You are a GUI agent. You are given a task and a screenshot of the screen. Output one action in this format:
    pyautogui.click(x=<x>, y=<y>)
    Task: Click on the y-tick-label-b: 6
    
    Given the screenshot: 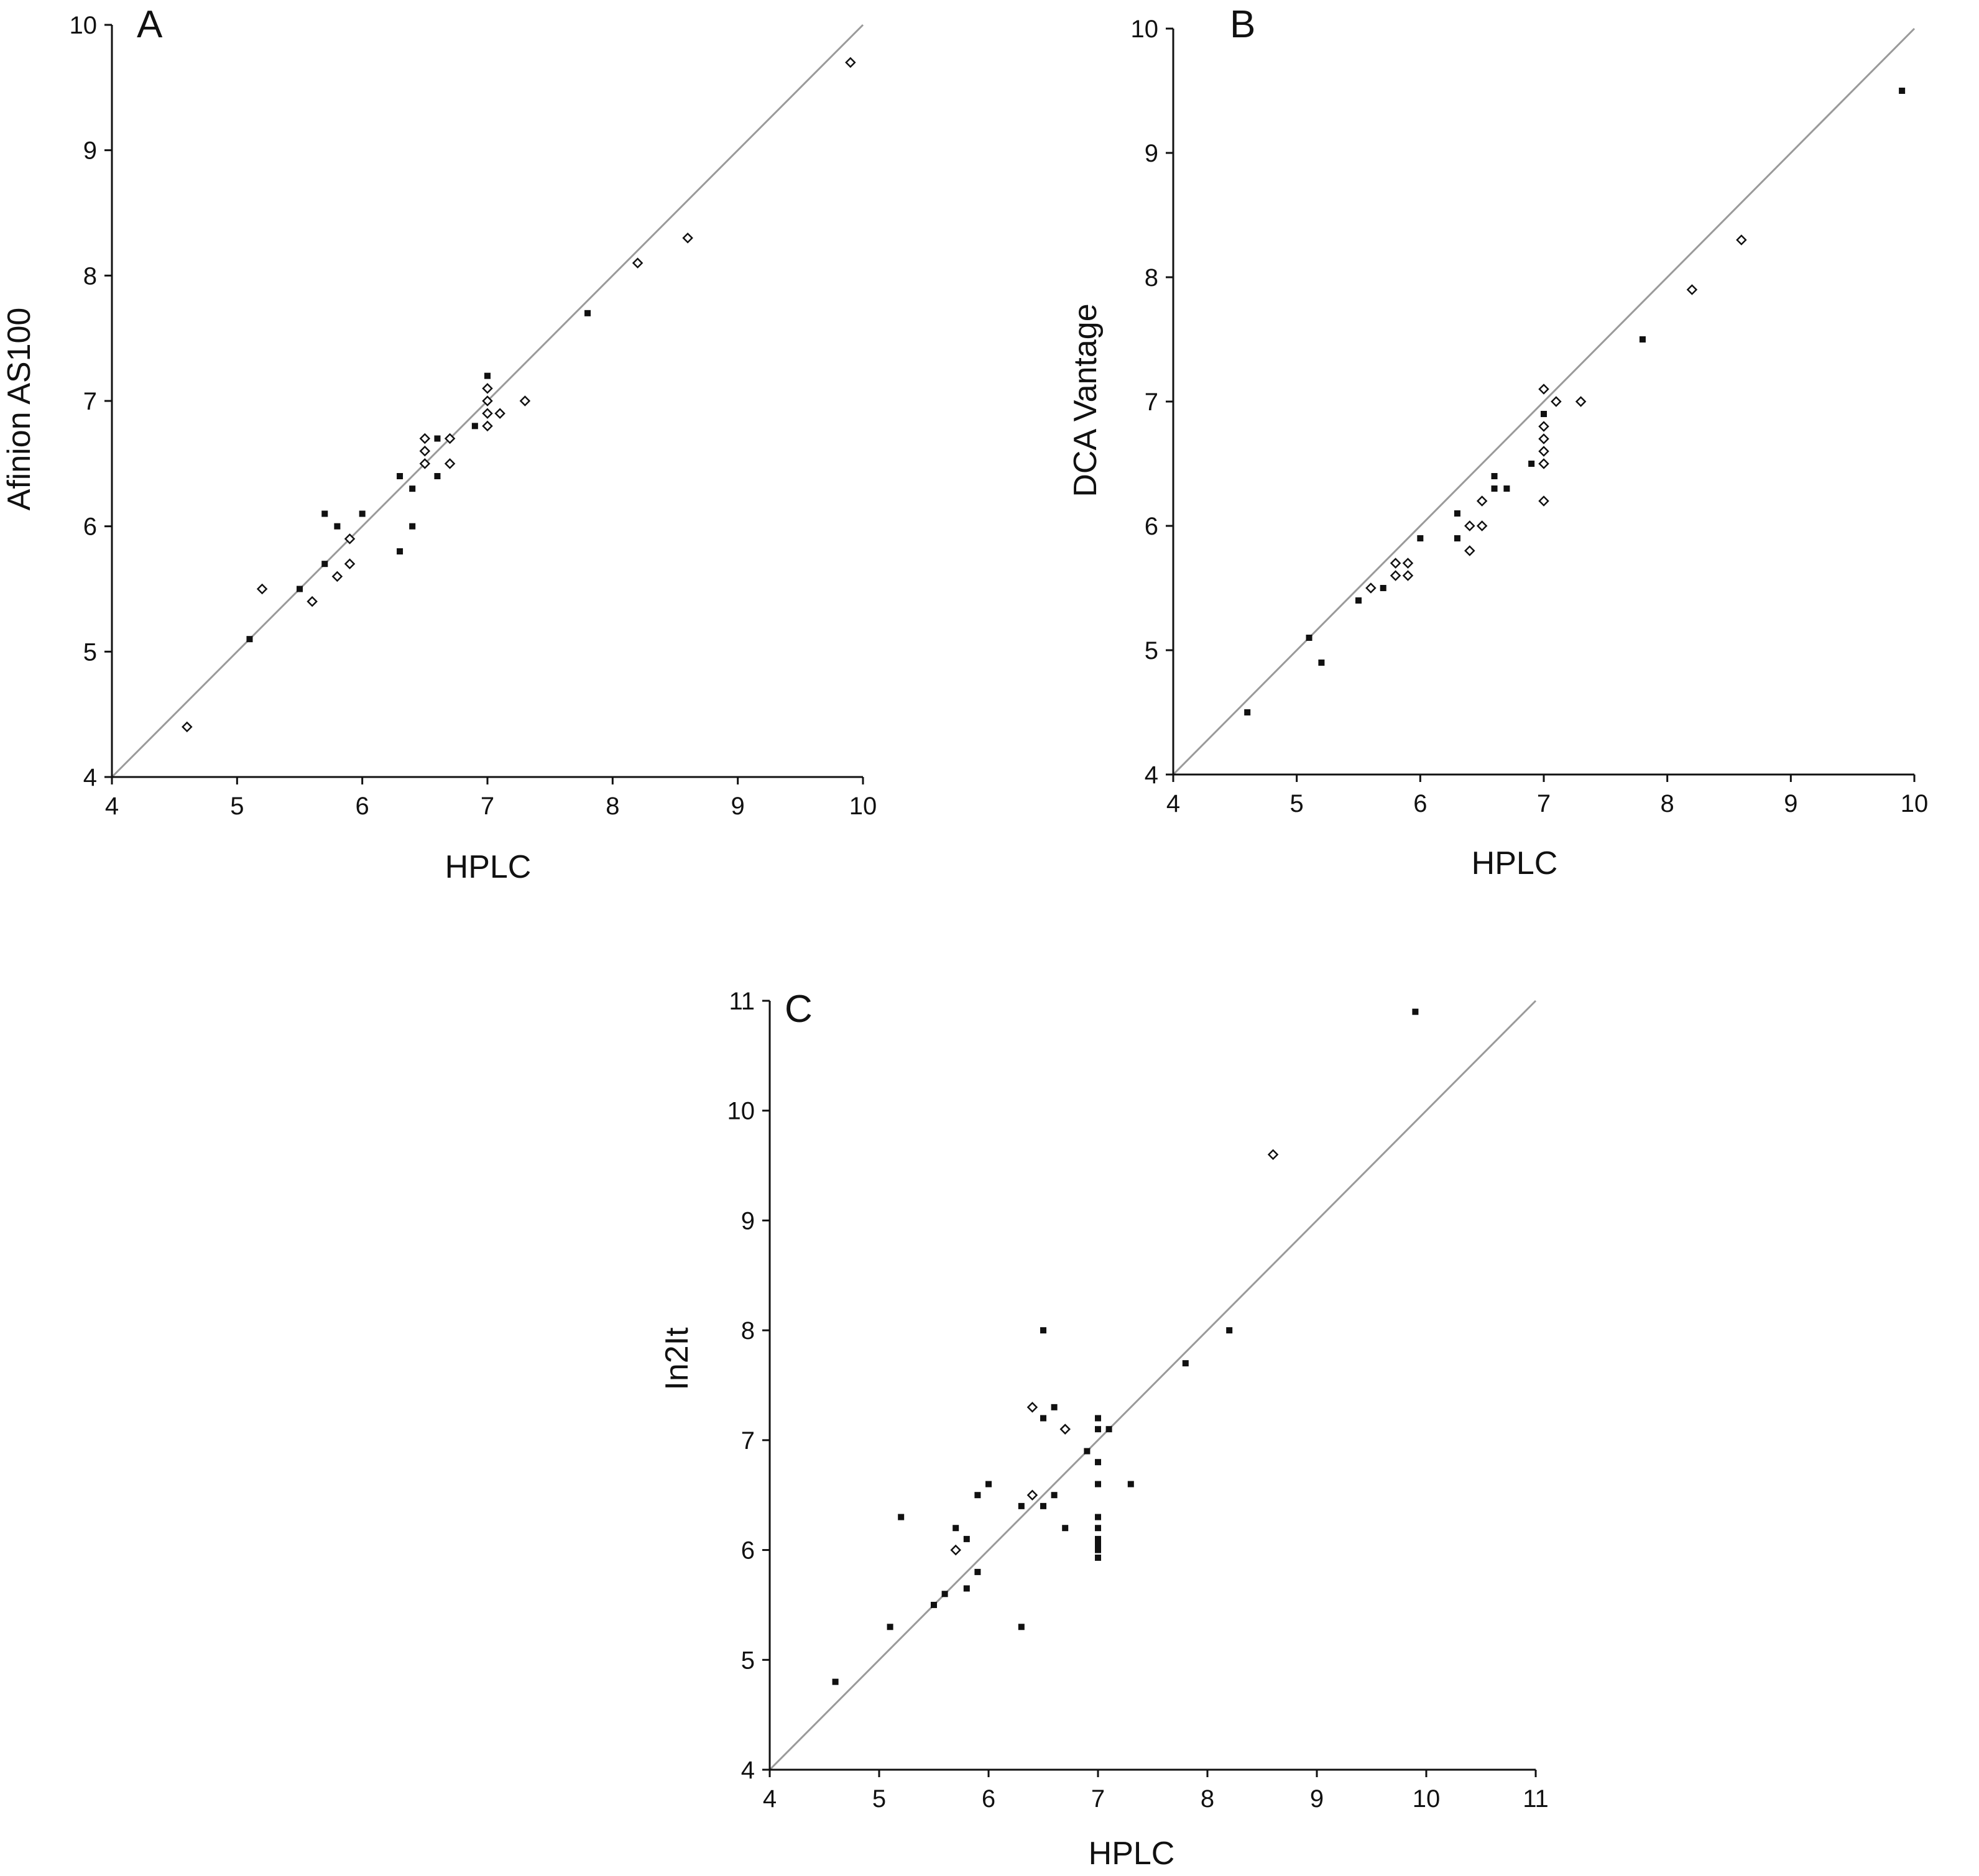 What is the action you would take?
    pyautogui.click(x=1151, y=527)
    